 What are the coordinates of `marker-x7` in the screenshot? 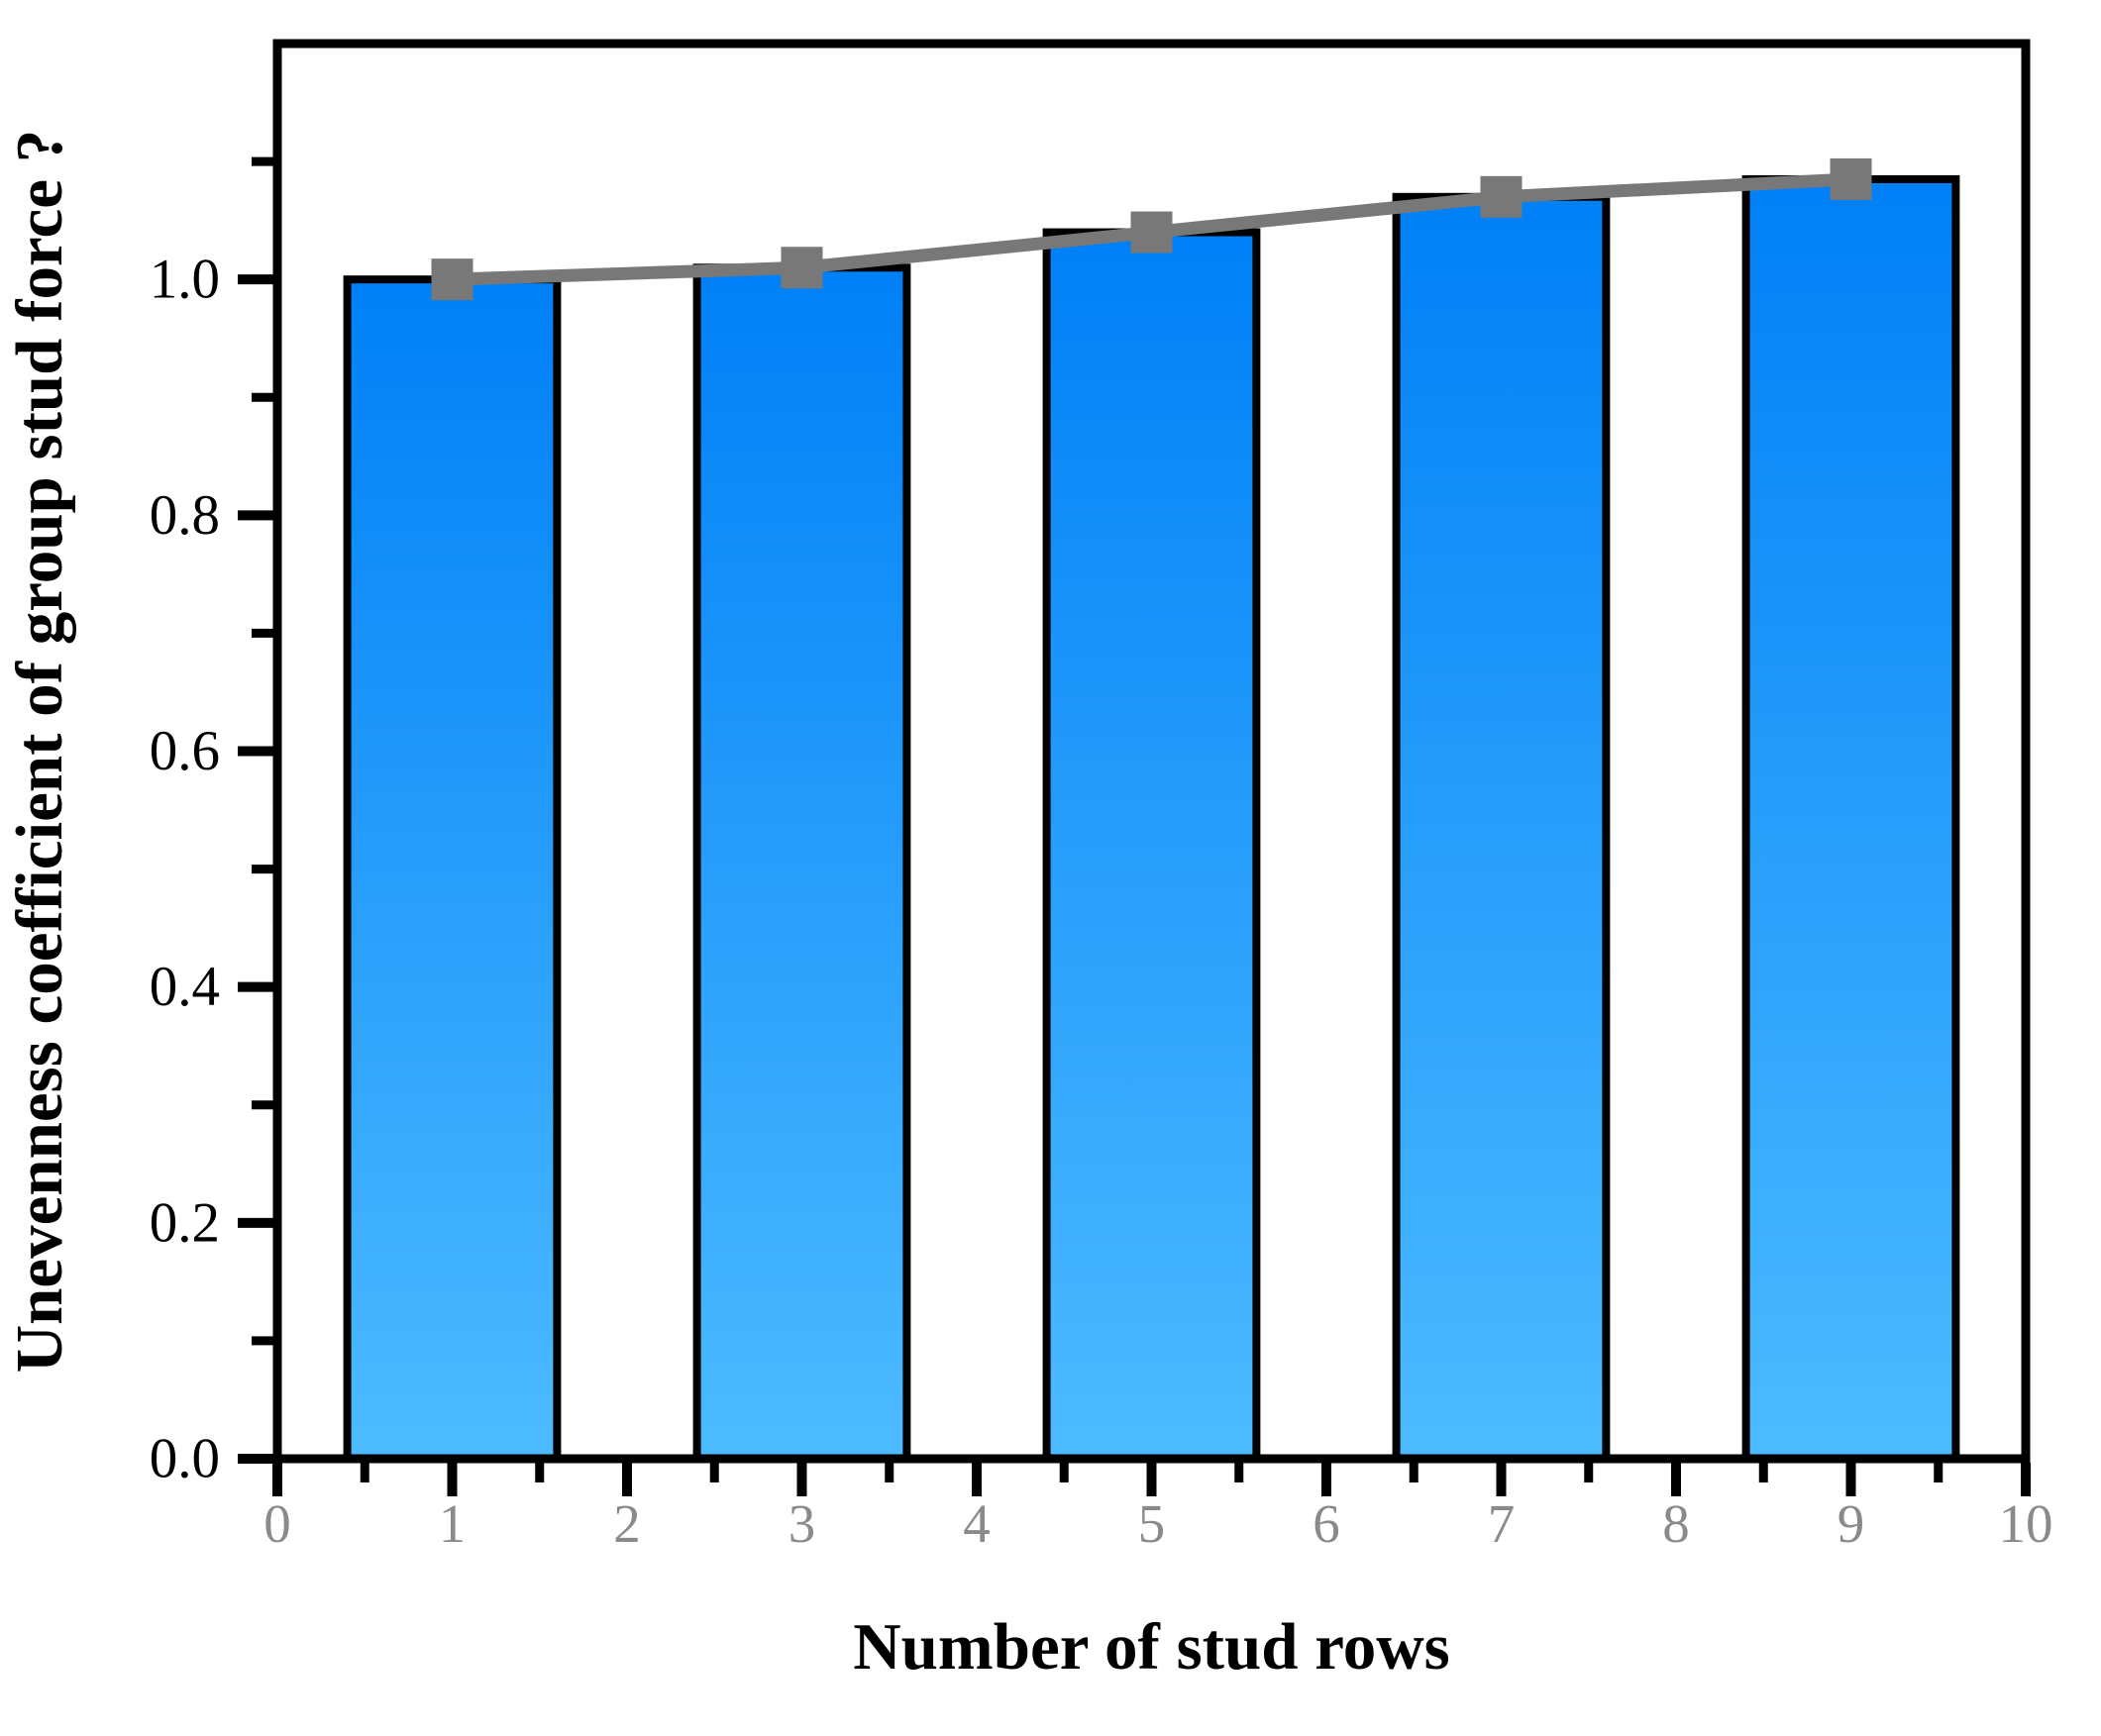 It's located at (1501, 196).